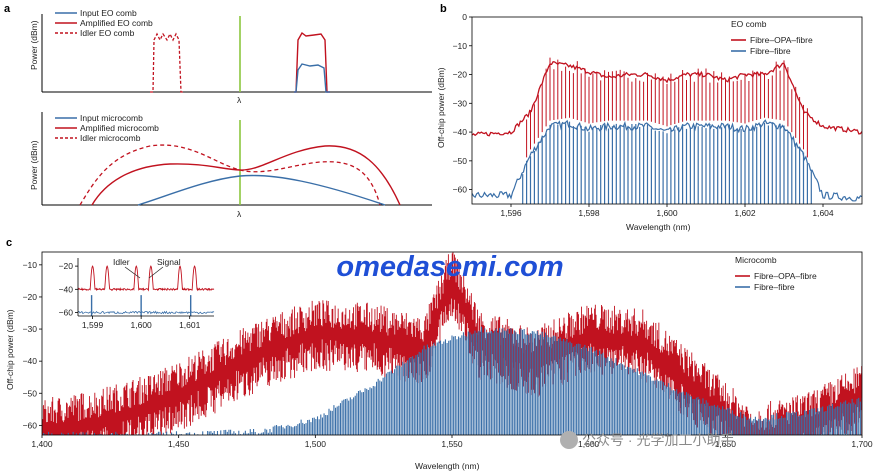 Image resolution: width=896 pixels, height=475 pixels. I want to click on x-tick-label: 1,400, so click(42, 444).